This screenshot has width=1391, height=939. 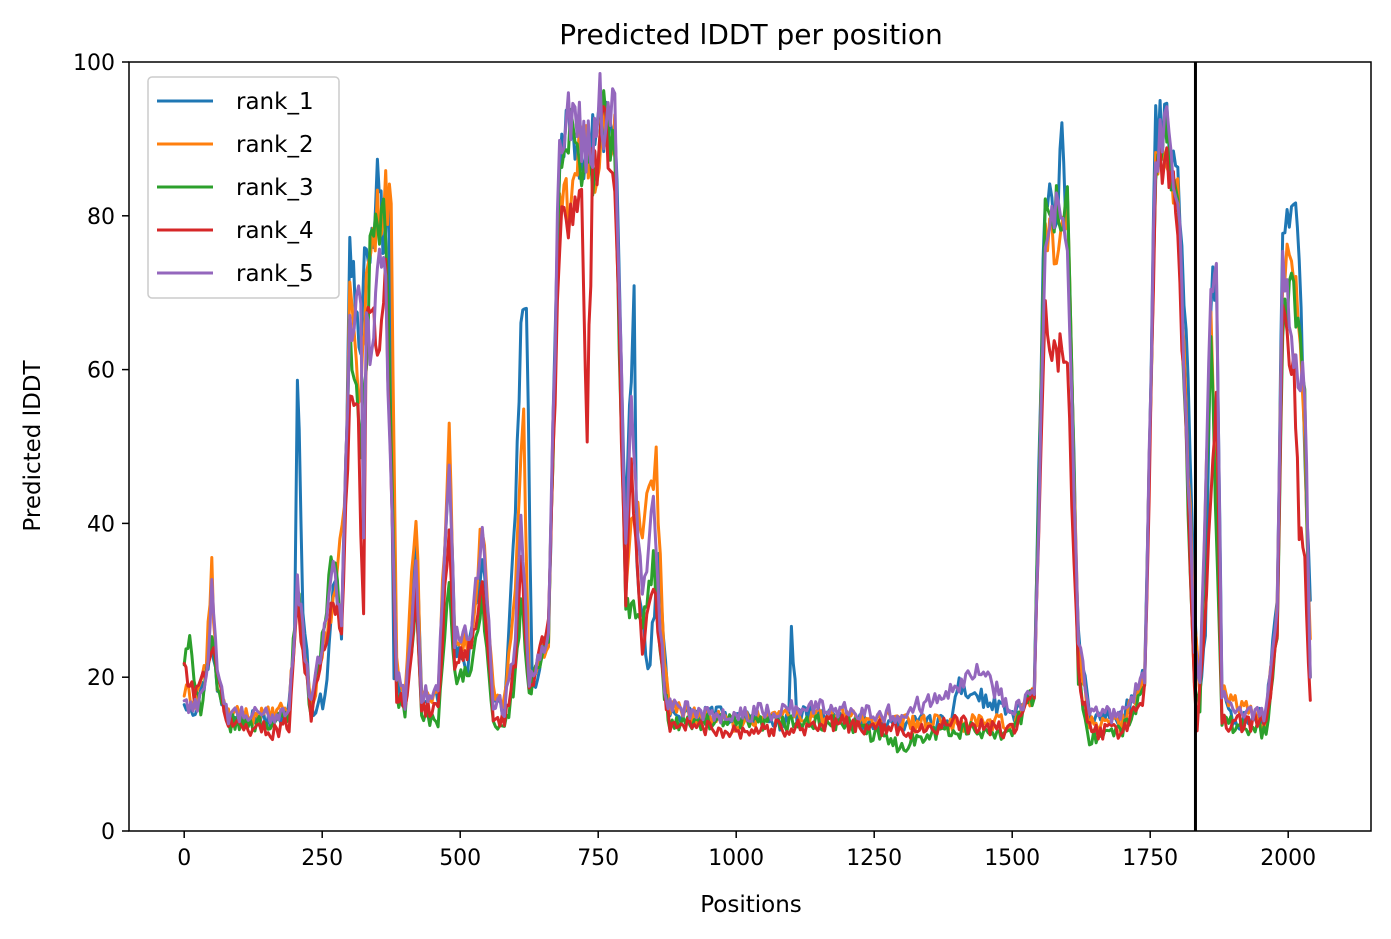 What do you see at coordinates (1150, 858) in the screenshot?
I see `x-tick-label: 1750` at bounding box center [1150, 858].